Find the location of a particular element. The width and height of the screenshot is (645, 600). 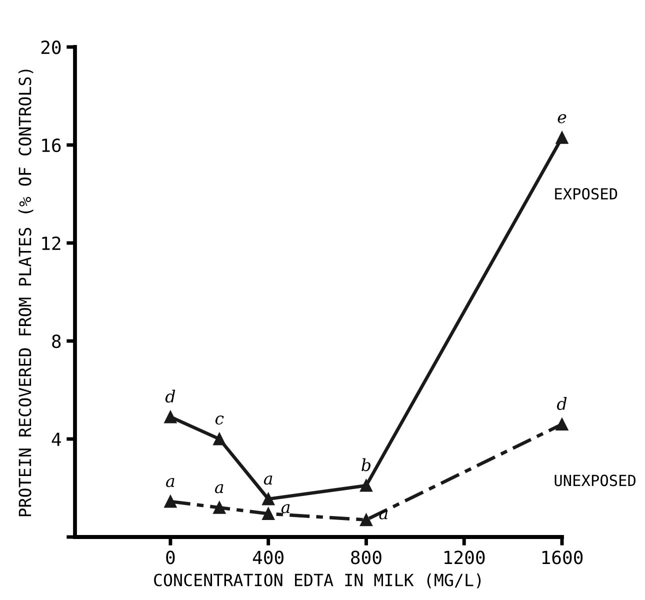

y-tick-label: 20 is located at coordinates (51, 47).